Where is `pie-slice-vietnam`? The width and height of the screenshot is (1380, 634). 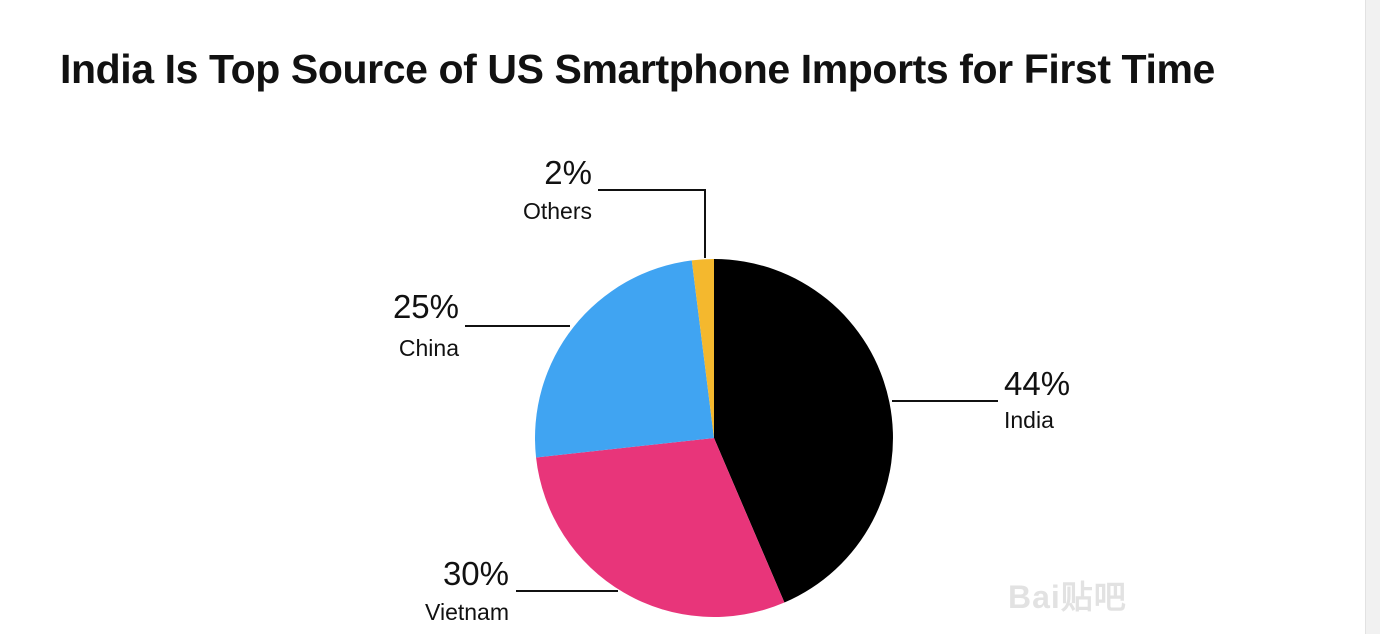 pie-slice-vietnam is located at coordinates (660, 527).